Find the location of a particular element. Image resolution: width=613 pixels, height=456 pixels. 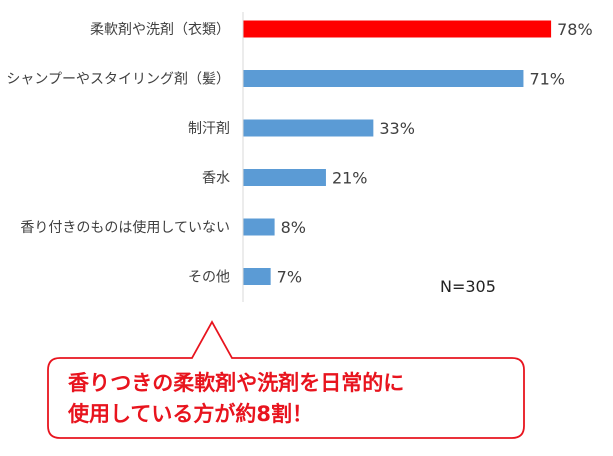

category-label: 制汗剤 is located at coordinates (209, 129).